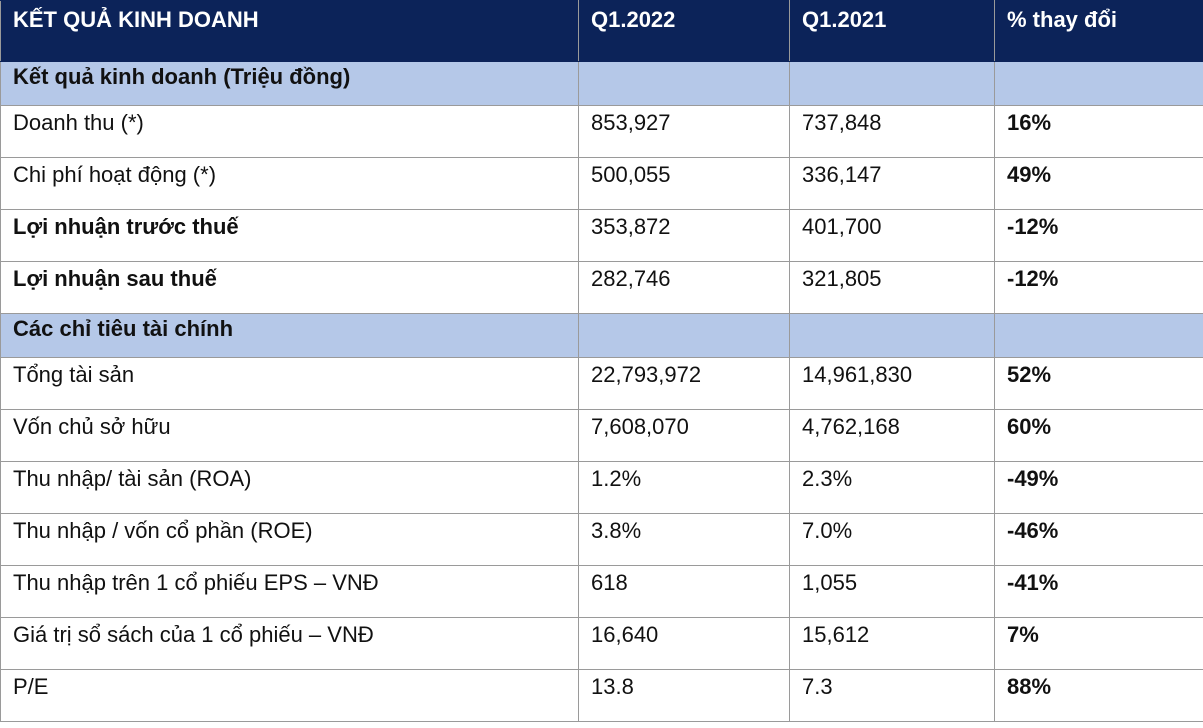 The image size is (1203, 728). What do you see at coordinates (601, 83) in the screenshot?
I see `section-header-business-results: Kết quả kinh doanh (Triệu đồng)` at bounding box center [601, 83].